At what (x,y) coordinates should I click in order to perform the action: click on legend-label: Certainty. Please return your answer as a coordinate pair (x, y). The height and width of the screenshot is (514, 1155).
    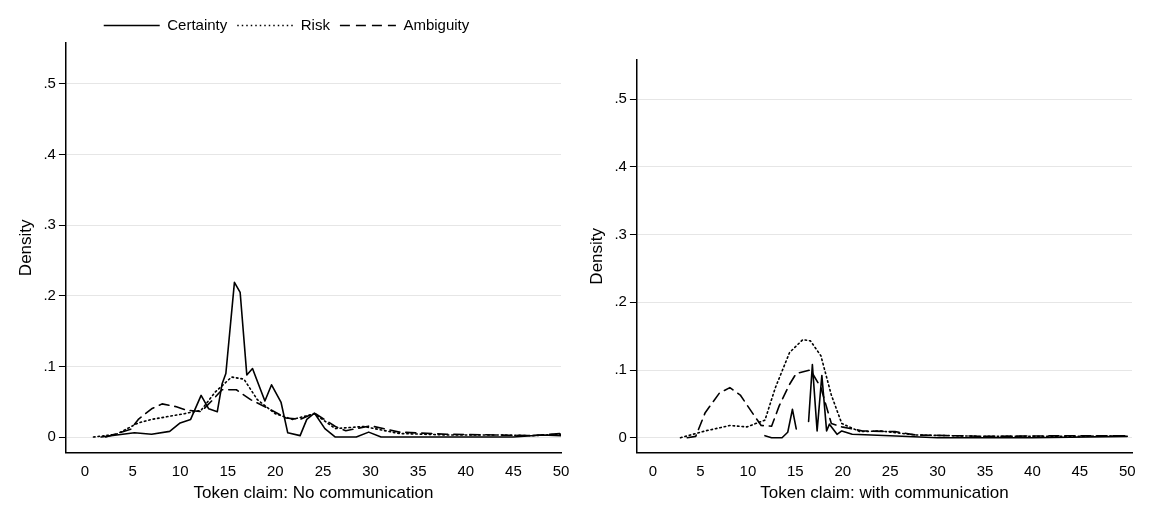
    Looking at the image, I should click on (197, 24).